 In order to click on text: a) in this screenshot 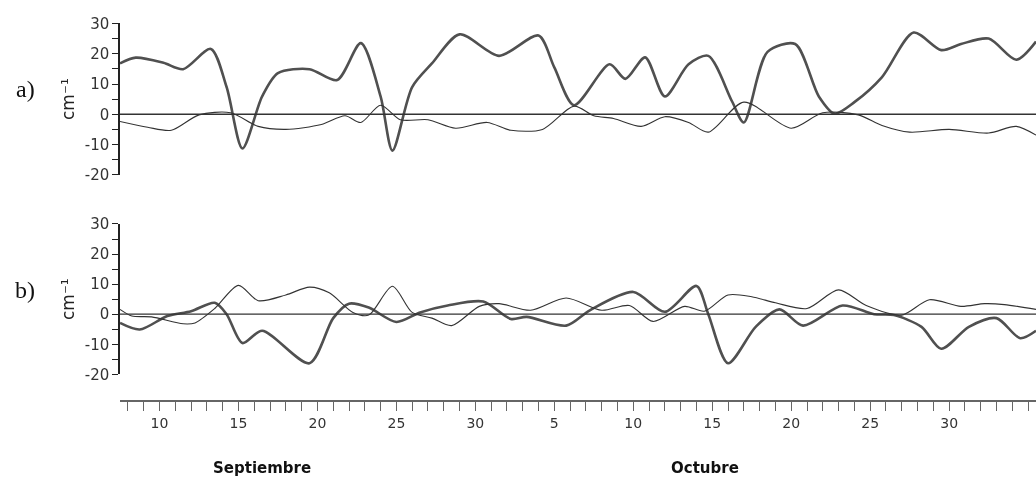, I will do `click(25, 89)`.